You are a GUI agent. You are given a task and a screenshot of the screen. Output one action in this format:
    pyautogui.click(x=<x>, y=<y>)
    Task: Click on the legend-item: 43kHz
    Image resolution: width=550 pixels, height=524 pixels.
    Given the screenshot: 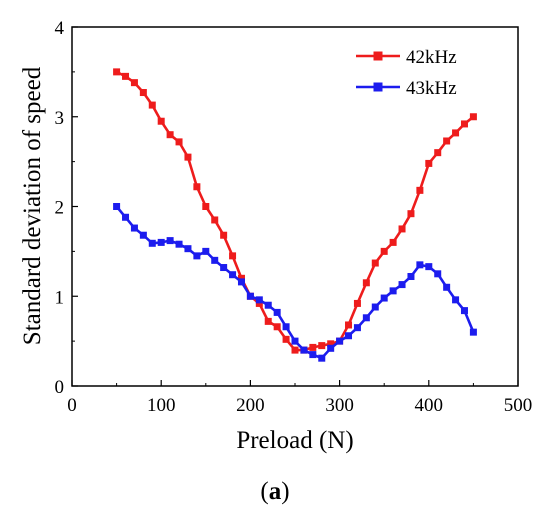 What is the action you would take?
    pyautogui.click(x=406, y=88)
    